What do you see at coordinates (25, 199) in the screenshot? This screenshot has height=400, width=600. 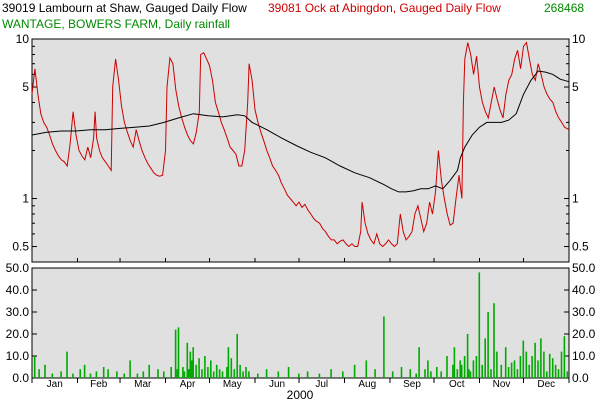 I see `flow-y-tick-label-left: 1` at bounding box center [25, 199].